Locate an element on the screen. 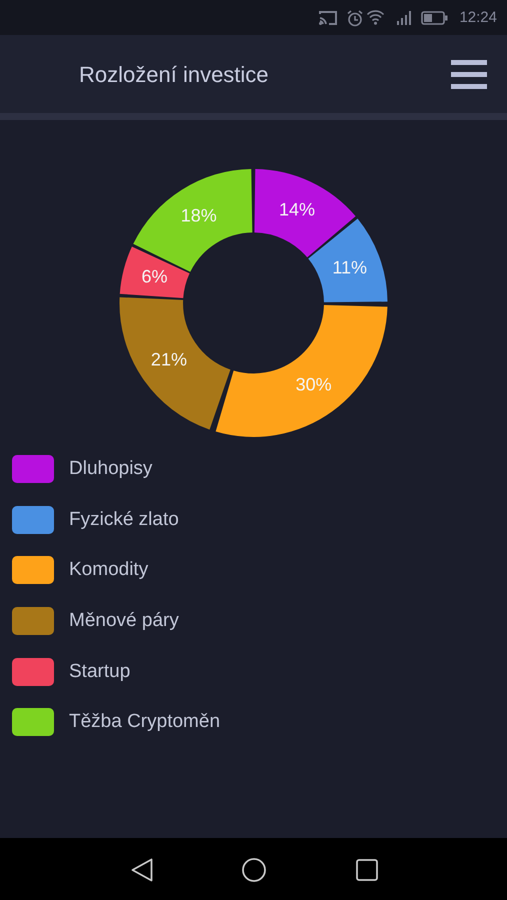 The image size is (507, 900). legend-label: Těžba Cryptoměn is located at coordinates (144, 722).